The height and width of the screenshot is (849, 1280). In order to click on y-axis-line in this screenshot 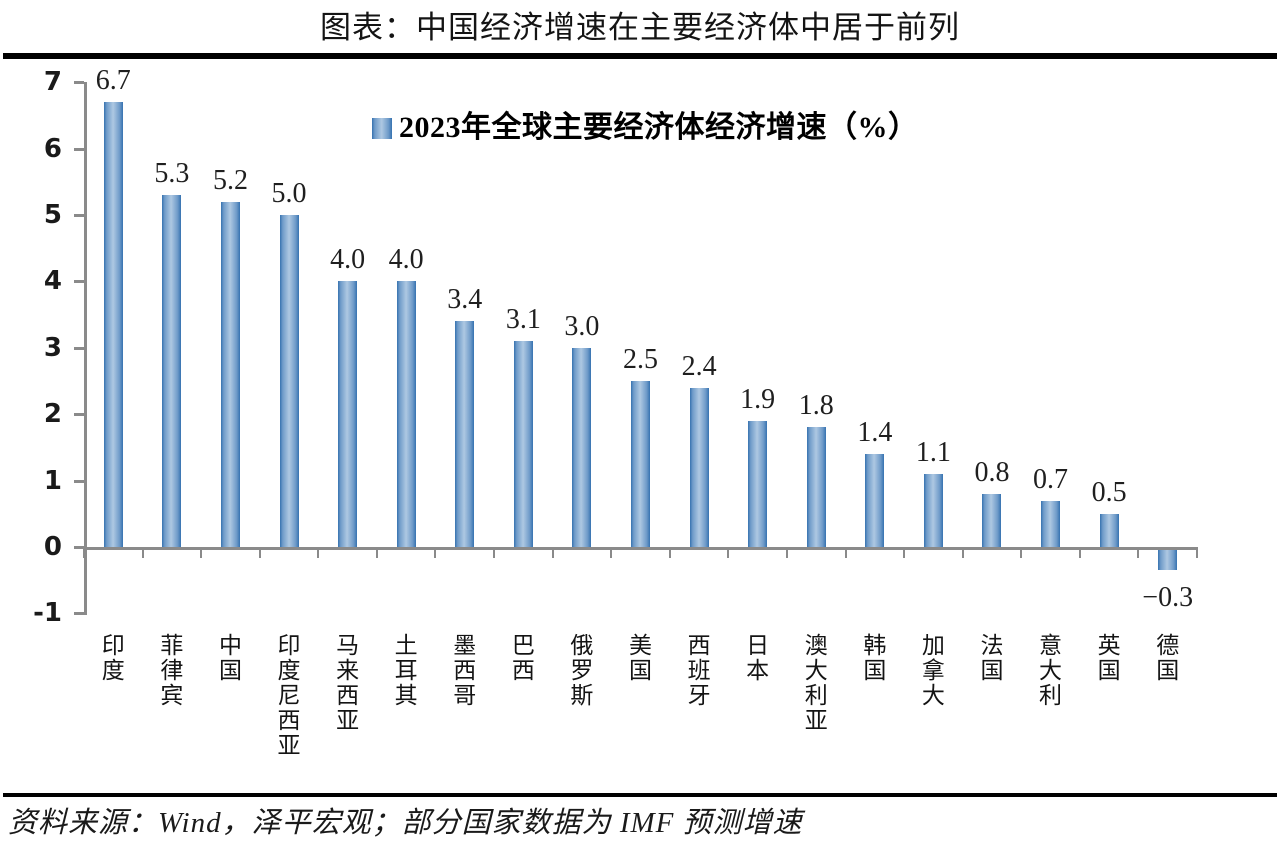, I will do `click(85, 348)`.